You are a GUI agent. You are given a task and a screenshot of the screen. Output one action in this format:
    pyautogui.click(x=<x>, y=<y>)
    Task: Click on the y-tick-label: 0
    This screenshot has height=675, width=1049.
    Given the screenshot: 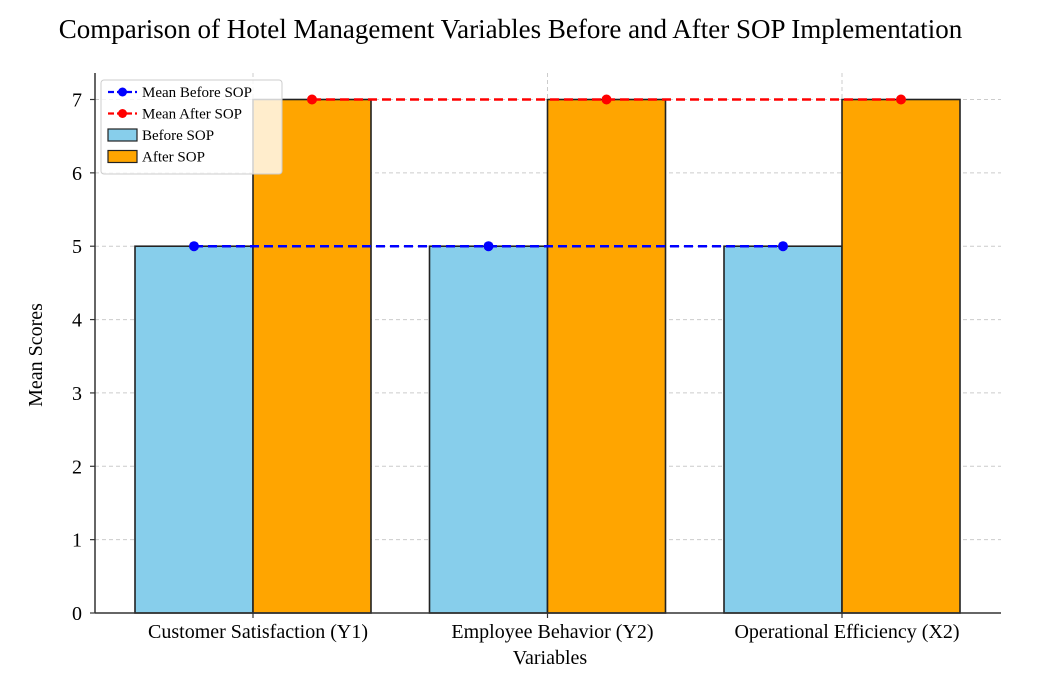 What is the action you would take?
    pyautogui.click(x=77, y=614)
    